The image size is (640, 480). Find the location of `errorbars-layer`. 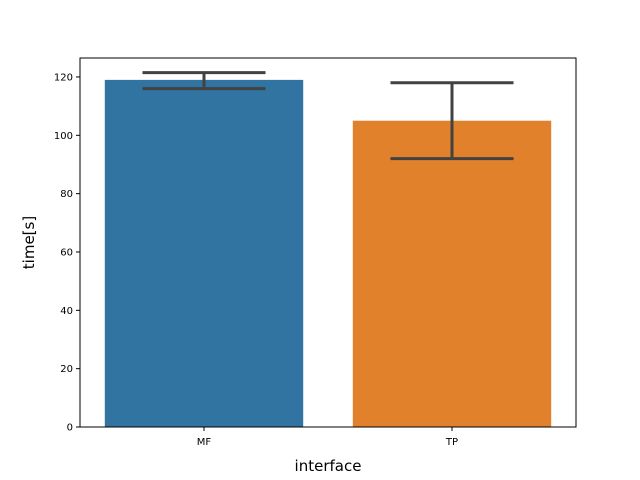

errorbars-layer is located at coordinates (328, 116).